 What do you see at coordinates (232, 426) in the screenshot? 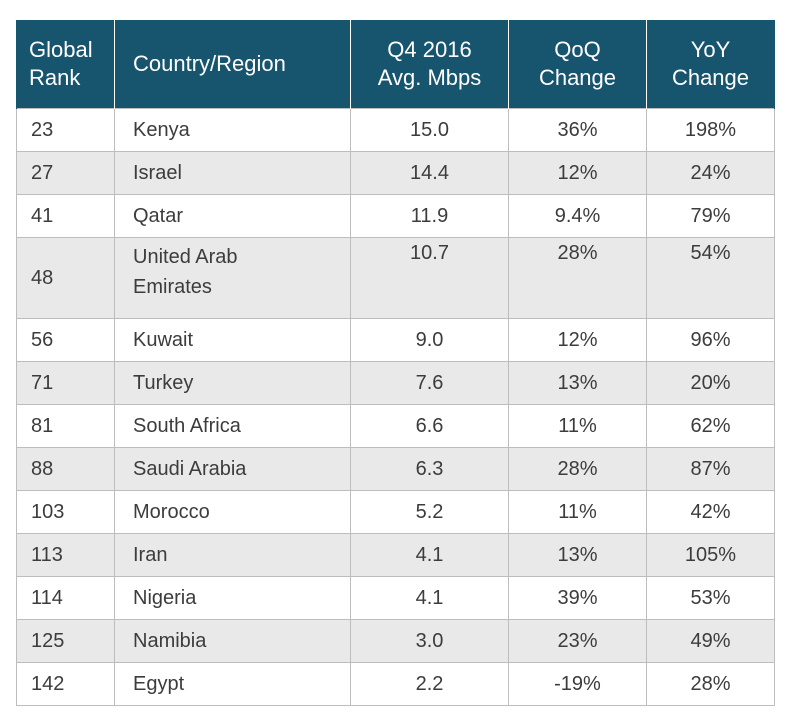
I see `cell-country: South Africa` at bounding box center [232, 426].